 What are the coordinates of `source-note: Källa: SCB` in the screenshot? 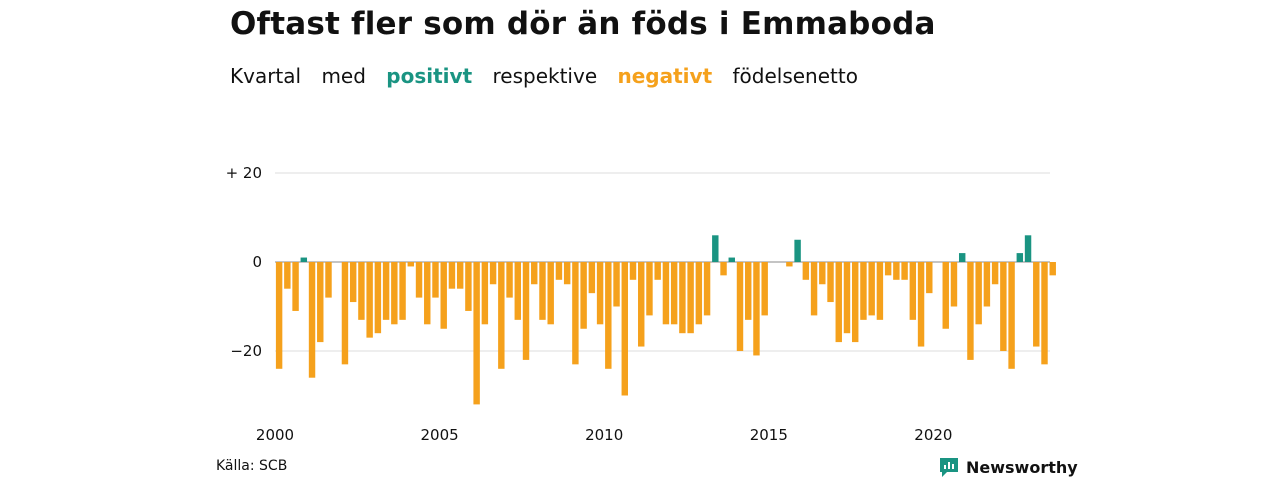 It's located at (252, 466).